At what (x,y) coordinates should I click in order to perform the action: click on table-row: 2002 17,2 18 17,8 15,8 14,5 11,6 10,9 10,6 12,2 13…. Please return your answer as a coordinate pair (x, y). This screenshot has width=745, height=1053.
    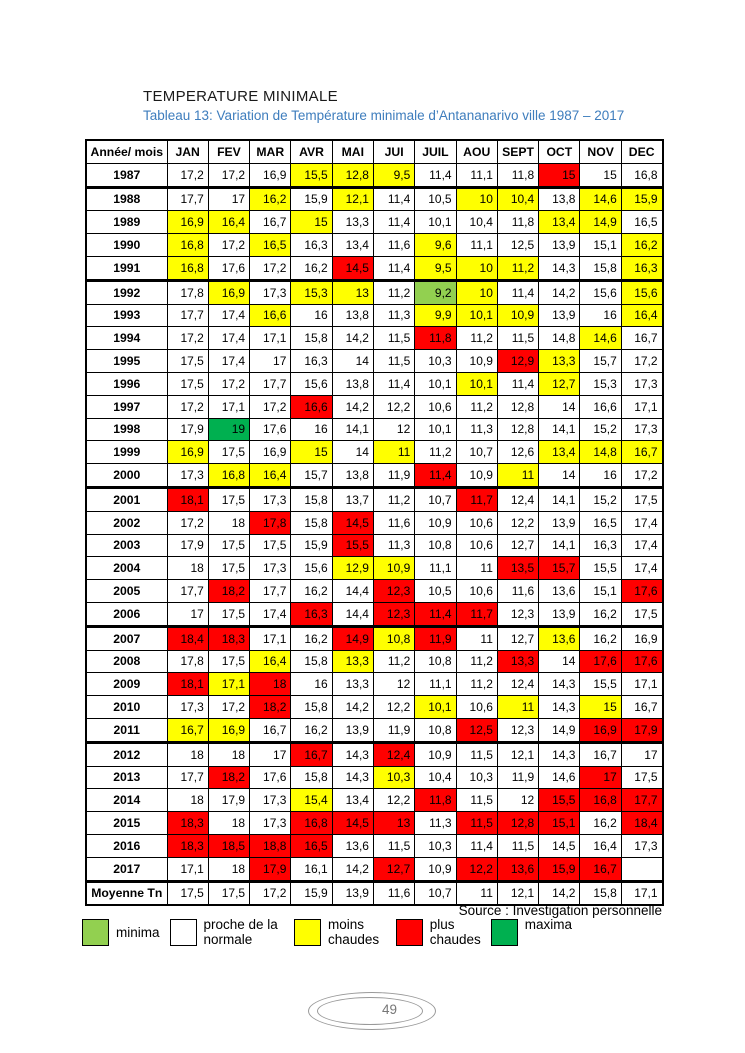
    Looking at the image, I should click on (374, 522).